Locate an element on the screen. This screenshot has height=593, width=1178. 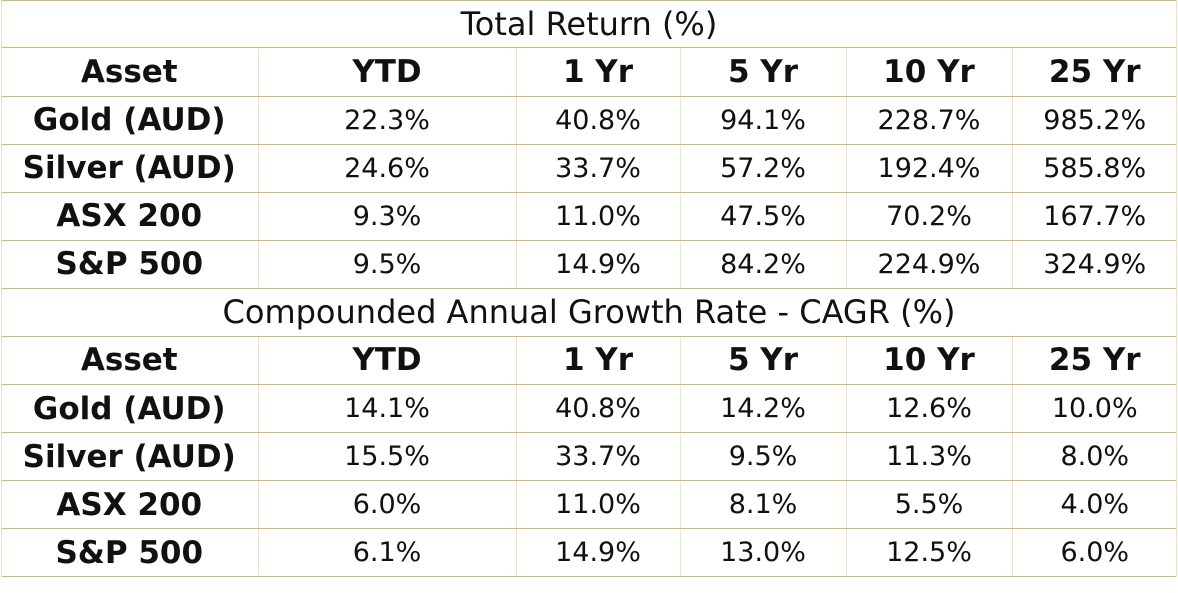
sheet-left-border is located at coordinates (1, 288).